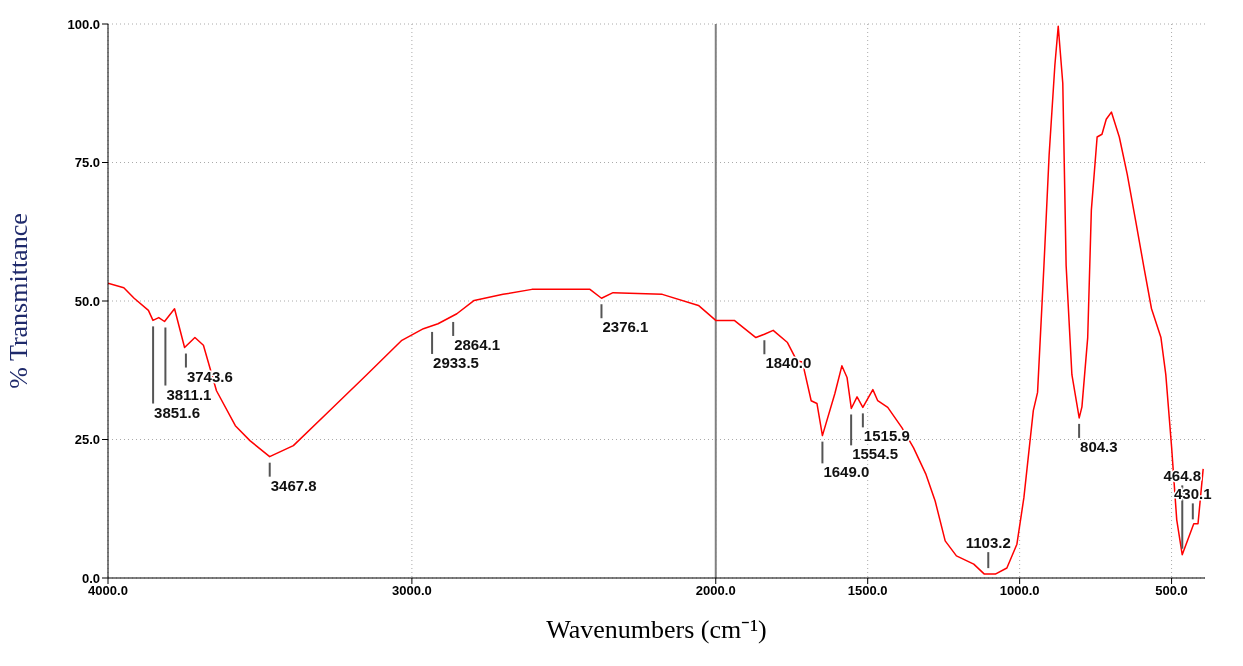 Image resolution: width=1243 pixels, height=666 pixels. Describe the element at coordinates (477, 344) in the screenshot. I see `annotation: 2864.1` at that location.